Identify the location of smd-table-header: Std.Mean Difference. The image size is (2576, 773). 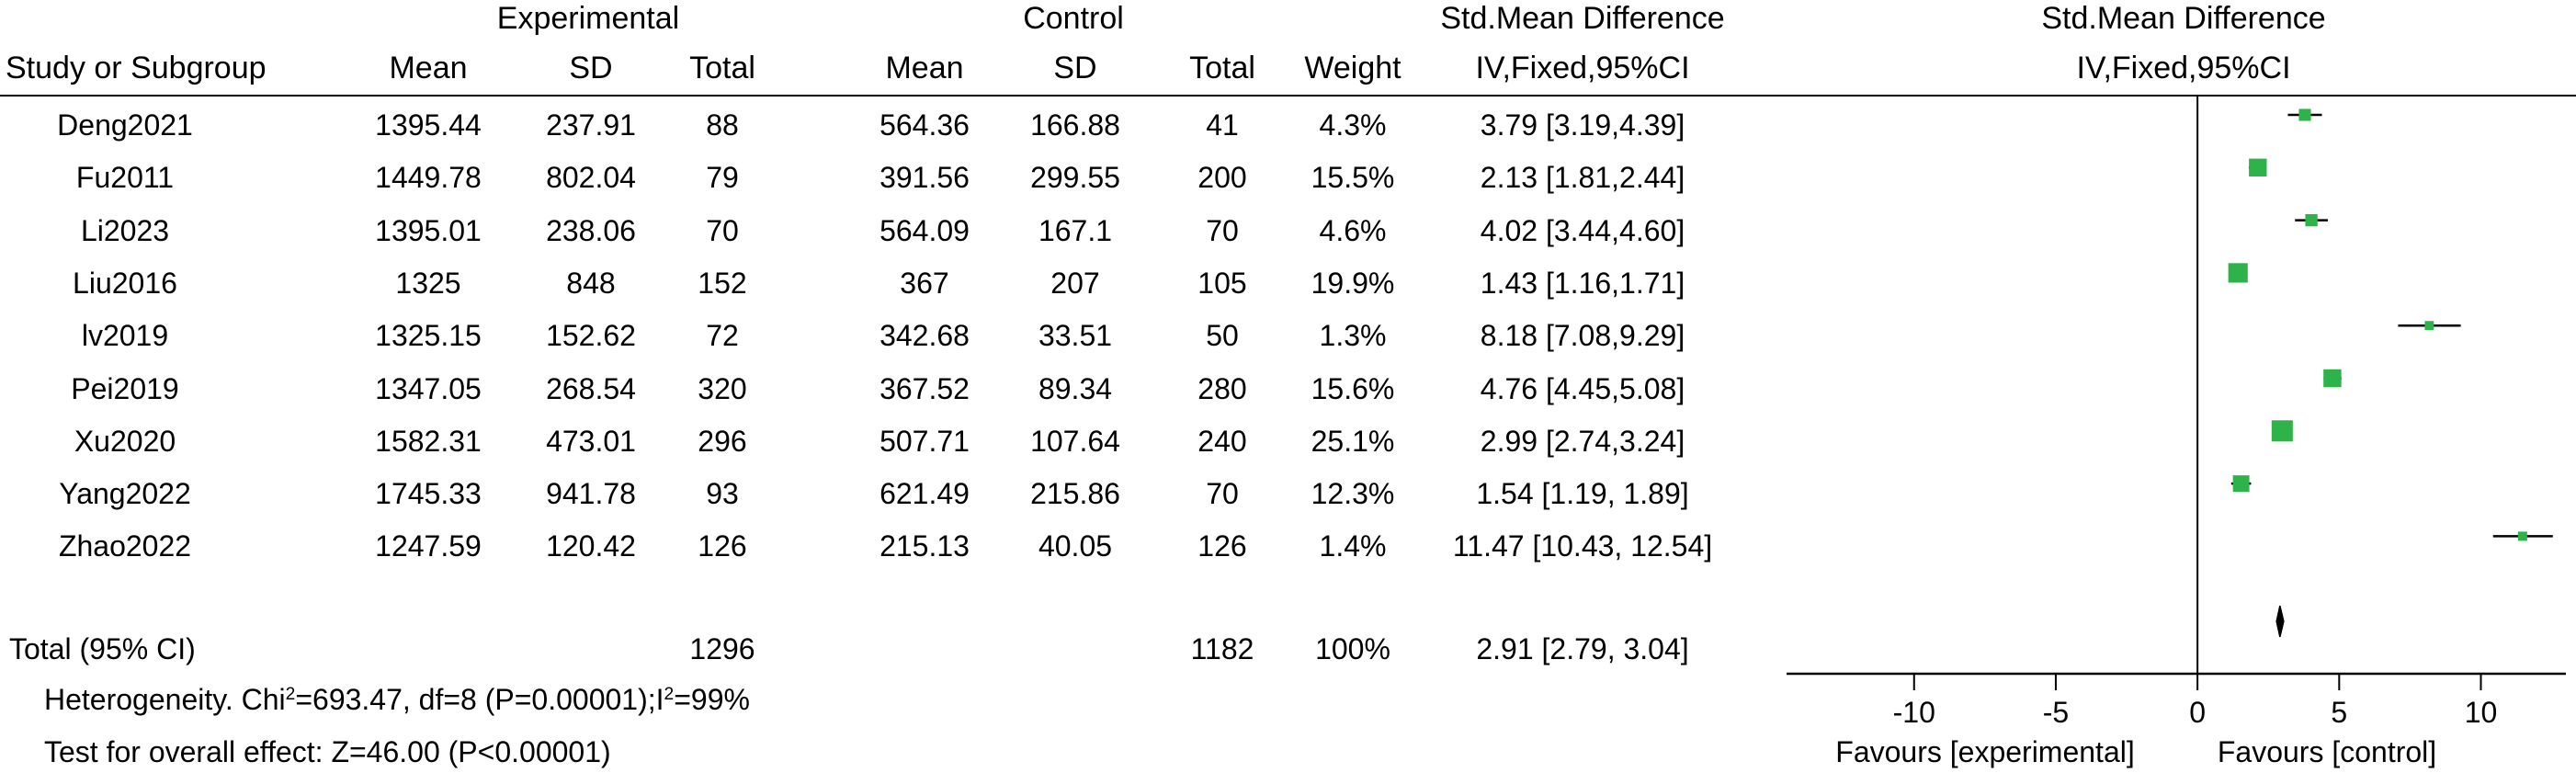
(1582, 19).